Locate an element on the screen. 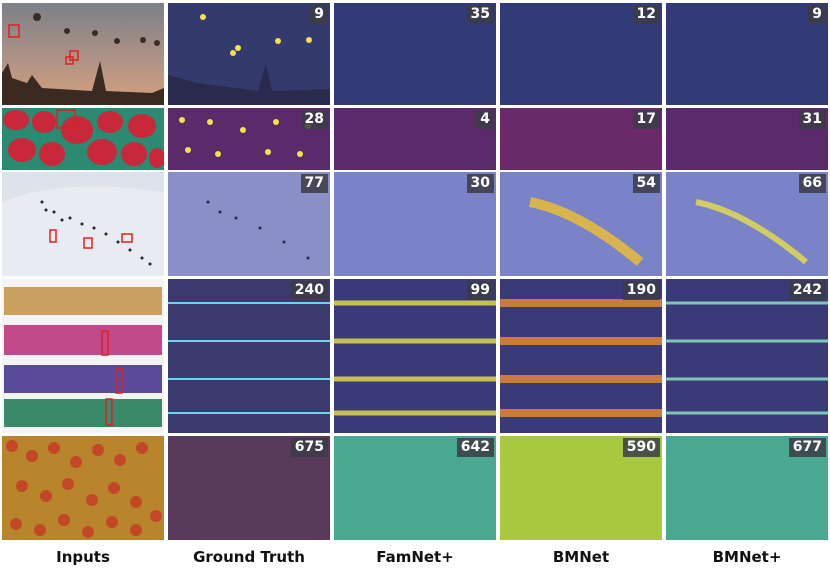 This screenshot has width=830, height=570. bmnet-plus-balloons: 9 is located at coordinates (747, 54).